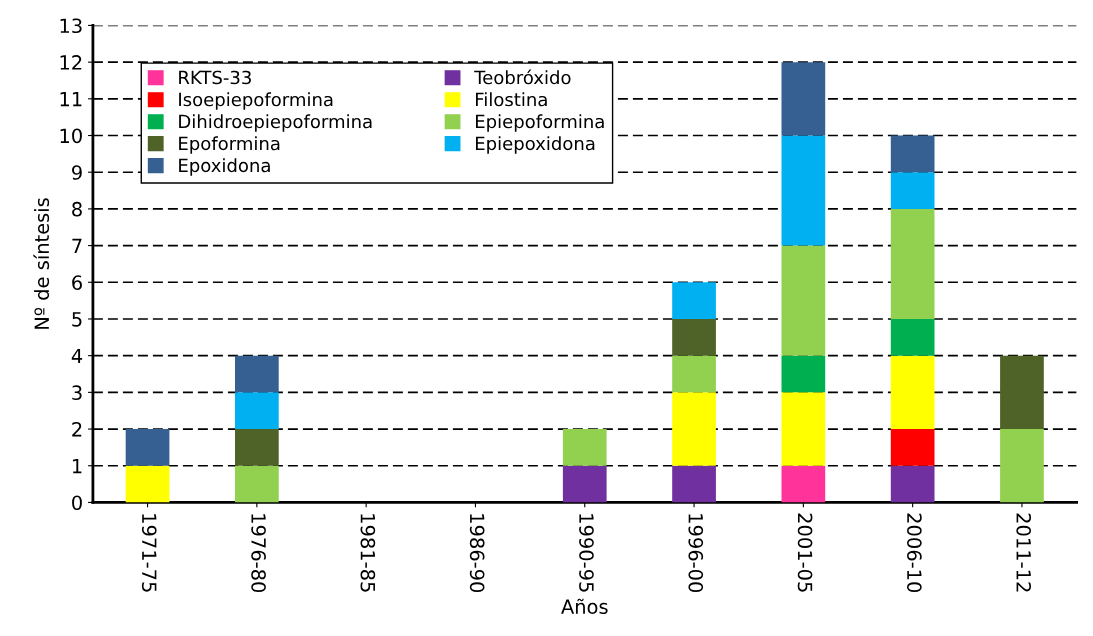 The image size is (1093, 636). Describe the element at coordinates (224, 167) in the screenshot. I see `legend-label: Epoxidona` at that location.